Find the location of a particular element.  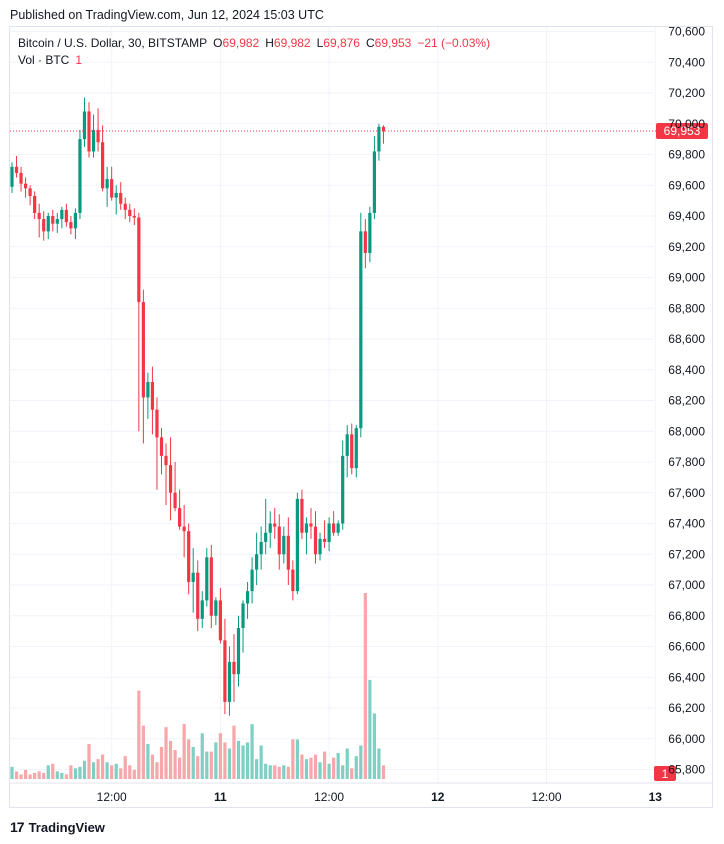

last-price-badge is located at coordinates (682, 130).